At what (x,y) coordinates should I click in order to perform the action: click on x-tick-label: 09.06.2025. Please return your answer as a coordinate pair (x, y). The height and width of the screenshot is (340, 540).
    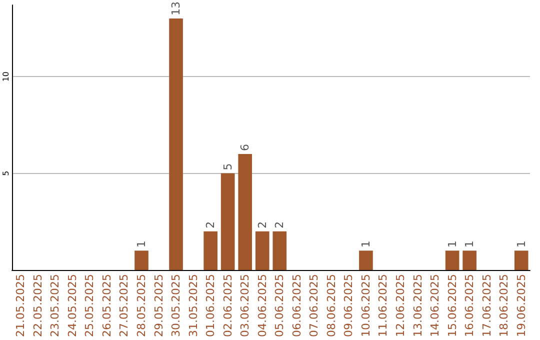
    Looking at the image, I should click on (349, 306).